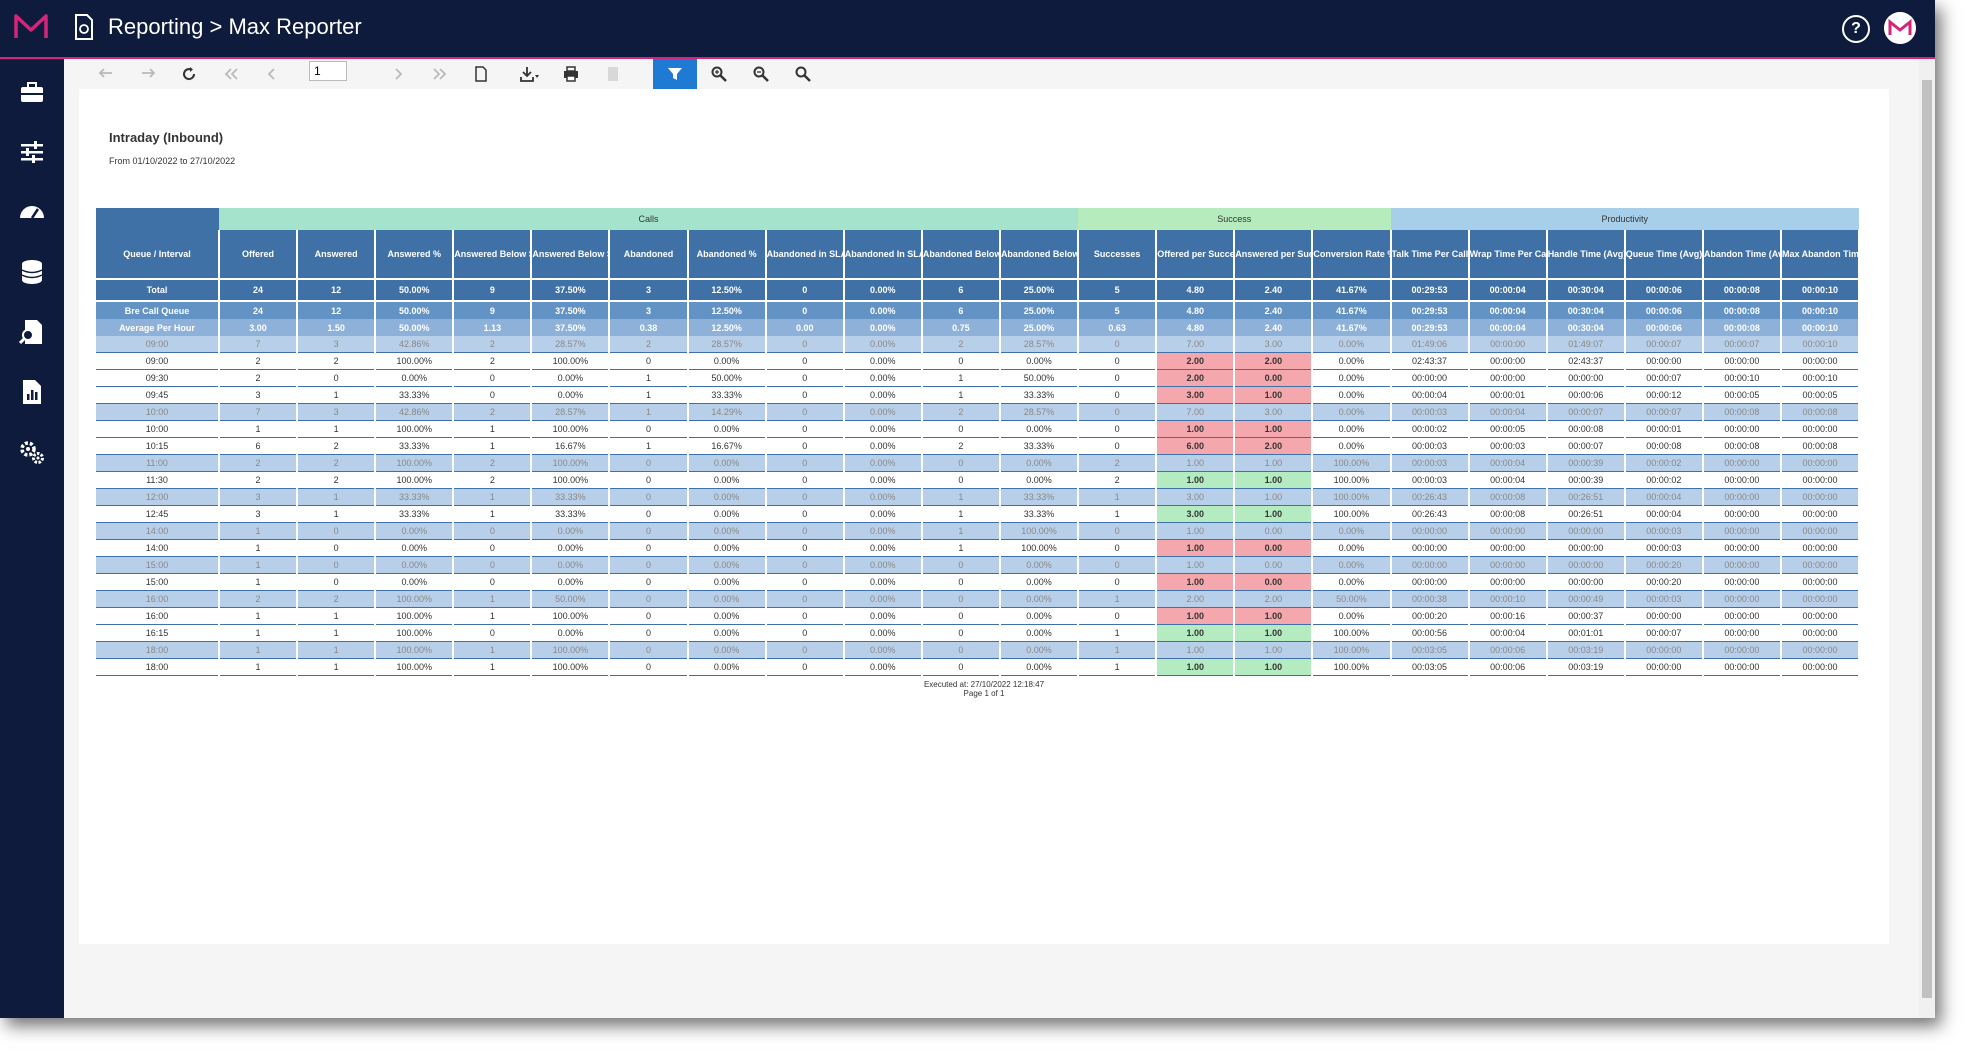 The height and width of the screenshot is (1059, 1970). Describe the element at coordinates (440, 74) in the screenshot. I see `last-page-icon` at that location.